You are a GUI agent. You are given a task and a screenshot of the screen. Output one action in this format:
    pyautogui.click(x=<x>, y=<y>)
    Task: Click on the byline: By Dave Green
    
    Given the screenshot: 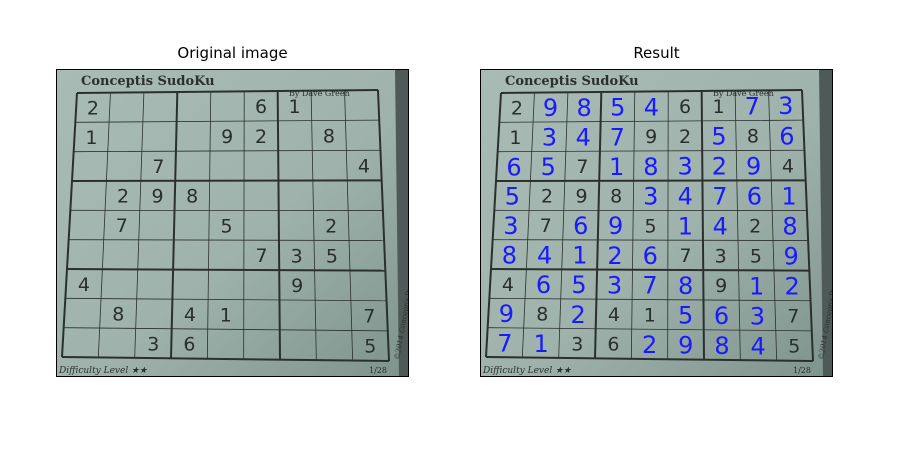 What is the action you would take?
    pyautogui.click(x=743, y=93)
    